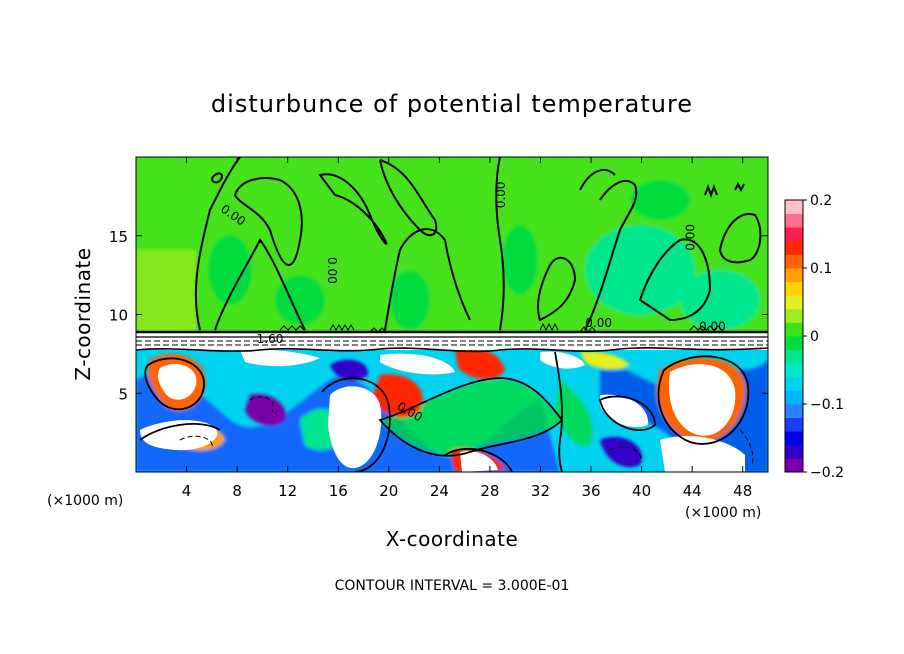 Image resolution: width=904 pixels, height=654 pixels. Describe the element at coordinates (439, 491) in the screenshot. I see `x-tick-label: 24` at that location.